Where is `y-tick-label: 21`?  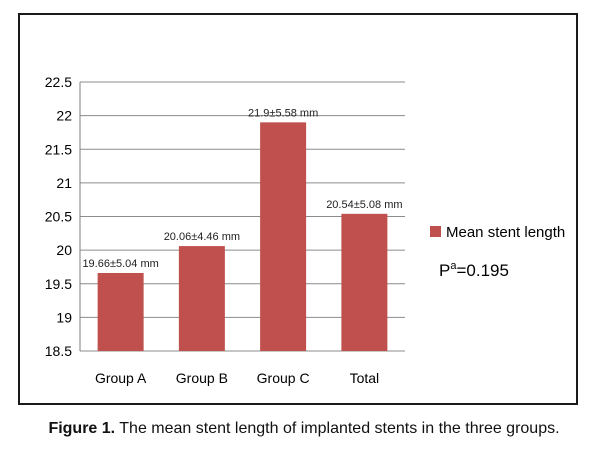
y-tick-label: 21 is located at coordinates (64, 183).